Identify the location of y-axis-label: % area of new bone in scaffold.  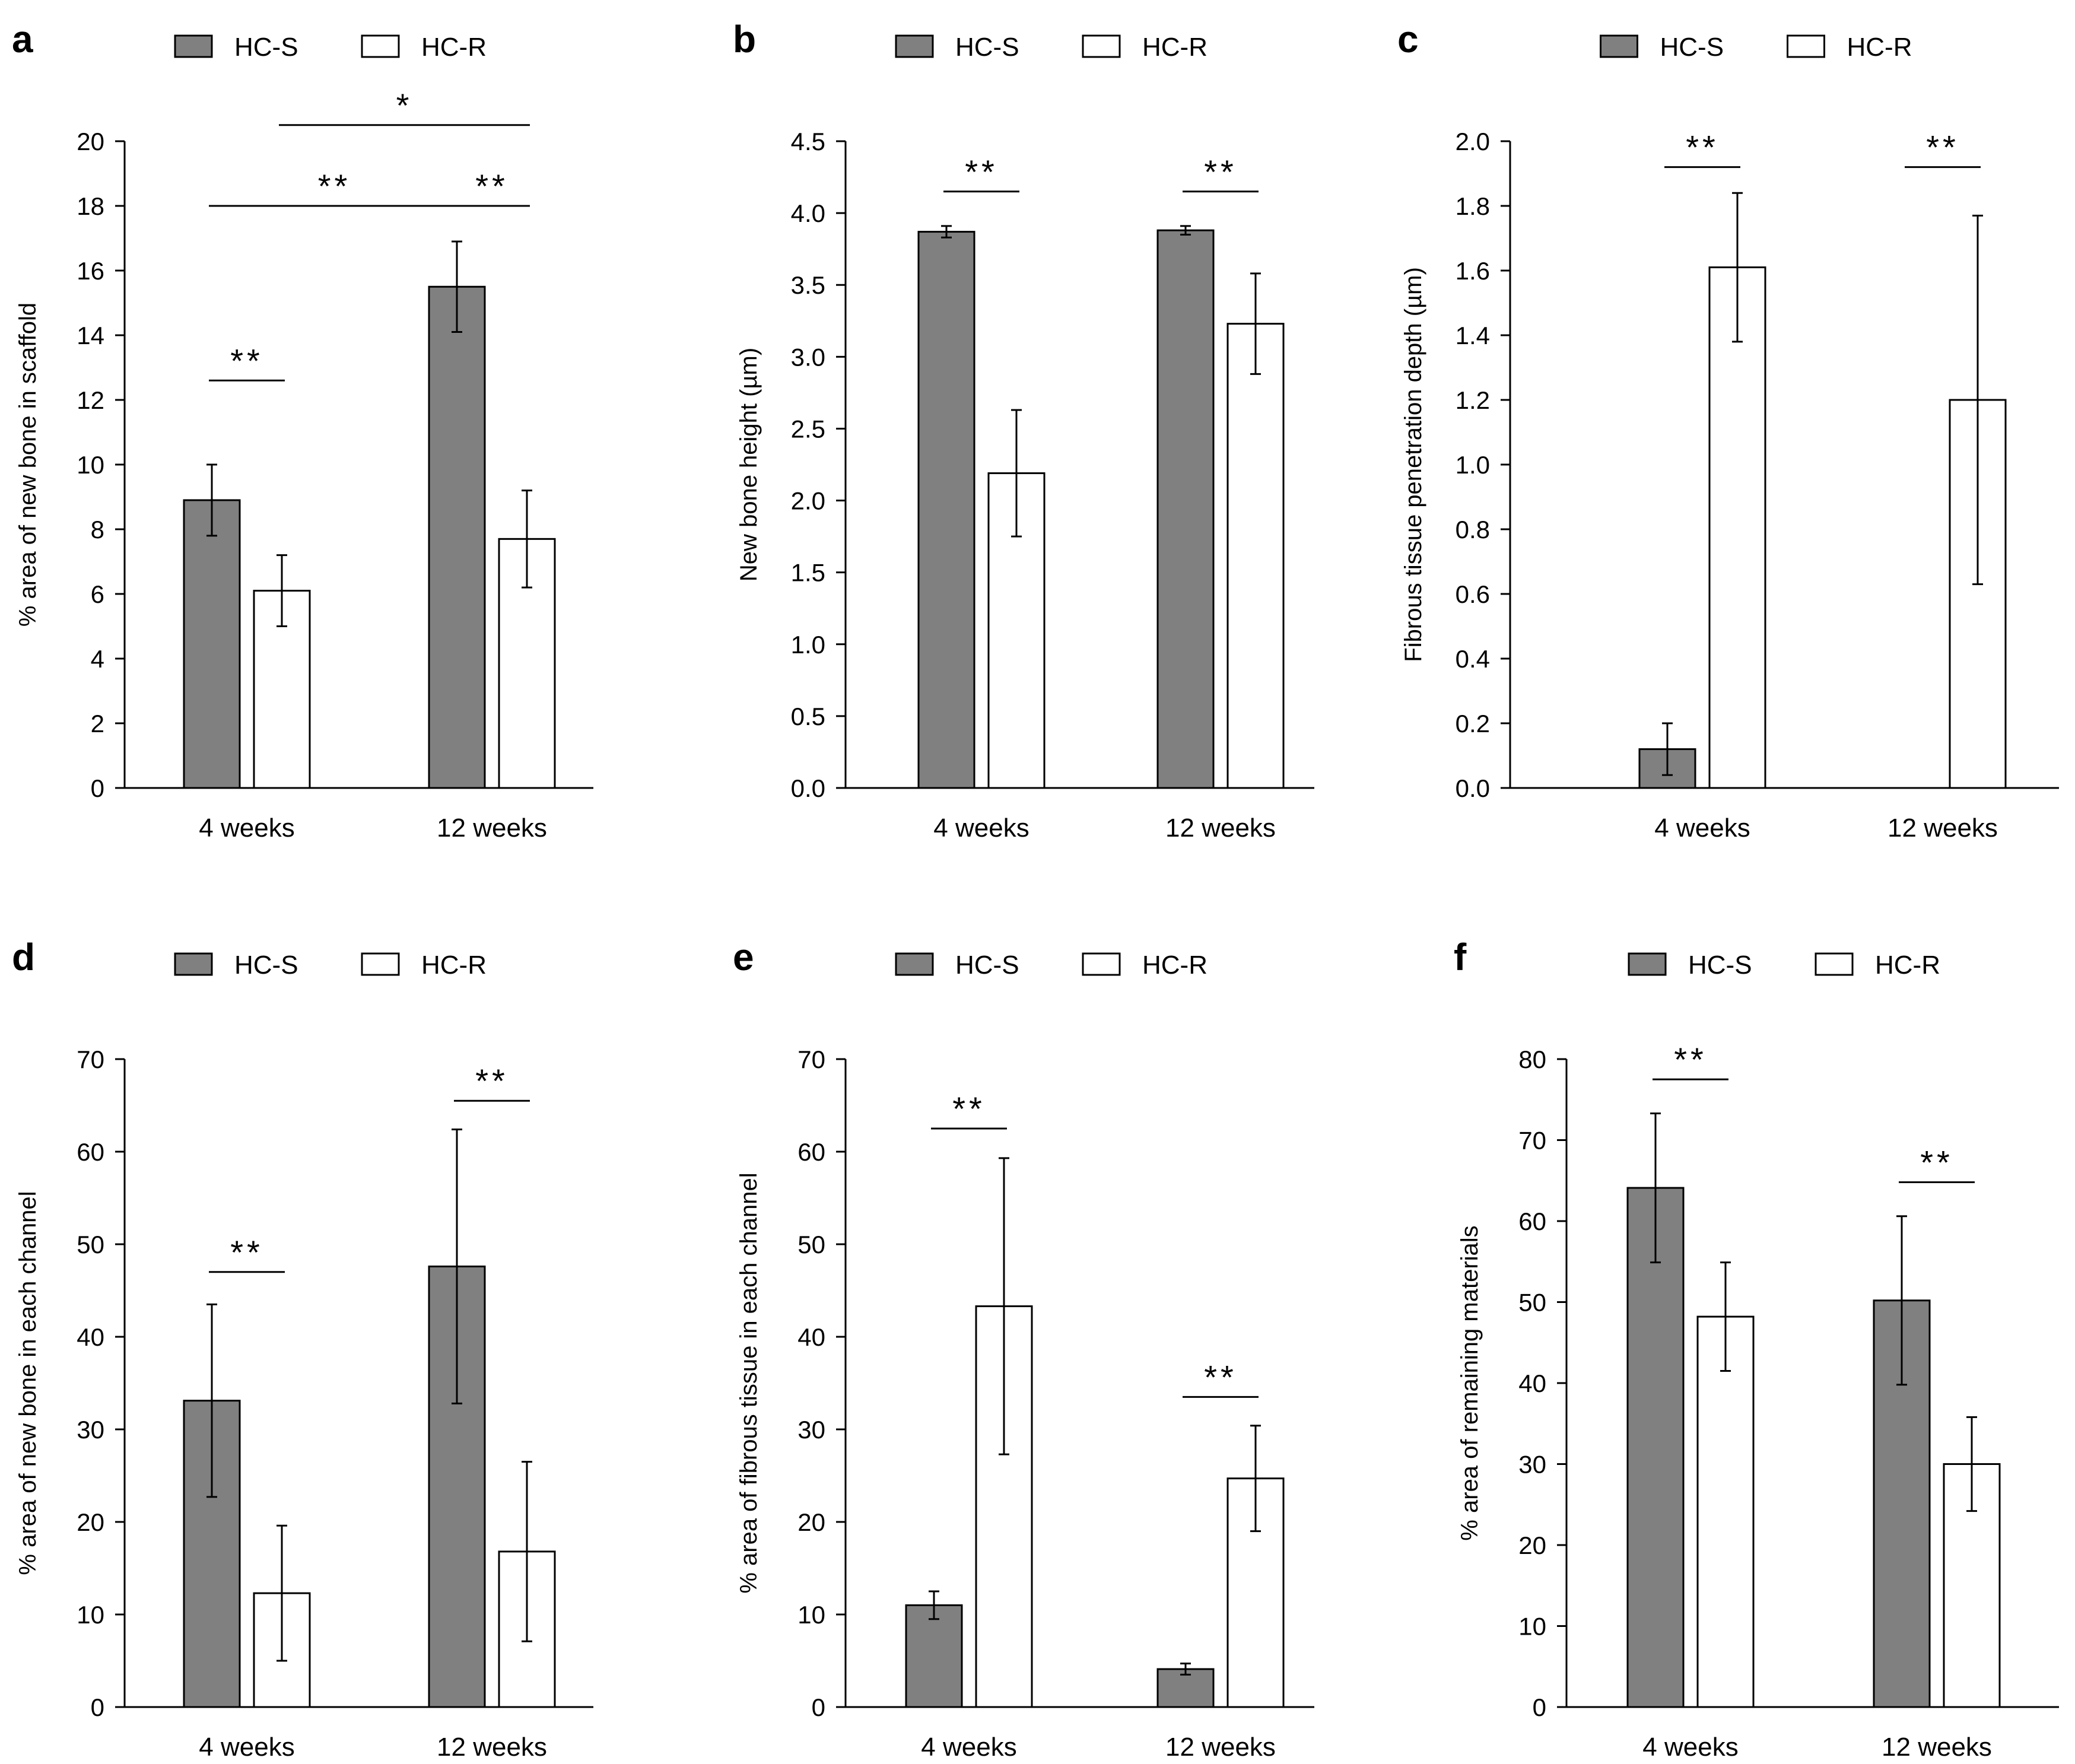
(28, 465).